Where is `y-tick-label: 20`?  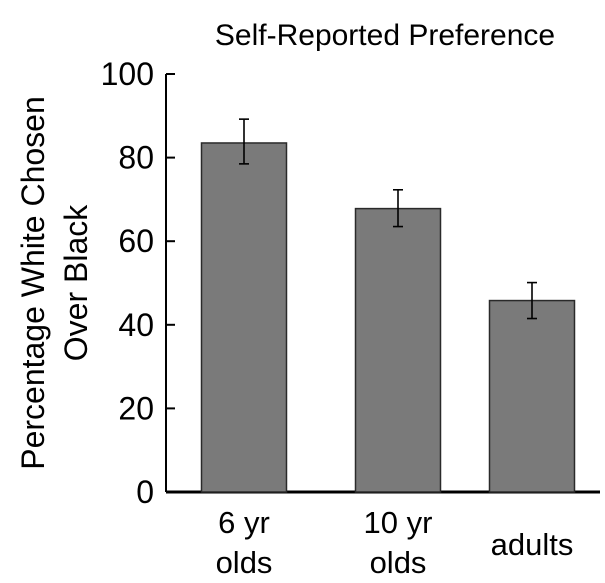
y-tick-label: 20 is located at coordinates (136, 408).